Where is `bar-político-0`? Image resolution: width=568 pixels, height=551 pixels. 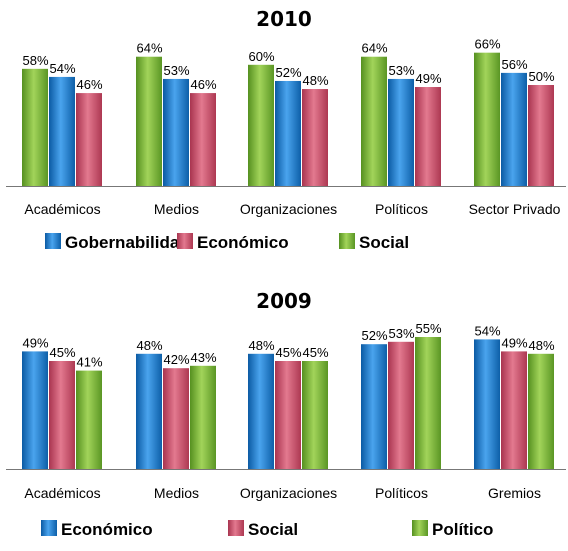 bar-político-0 is located at coordinates (89, 419).